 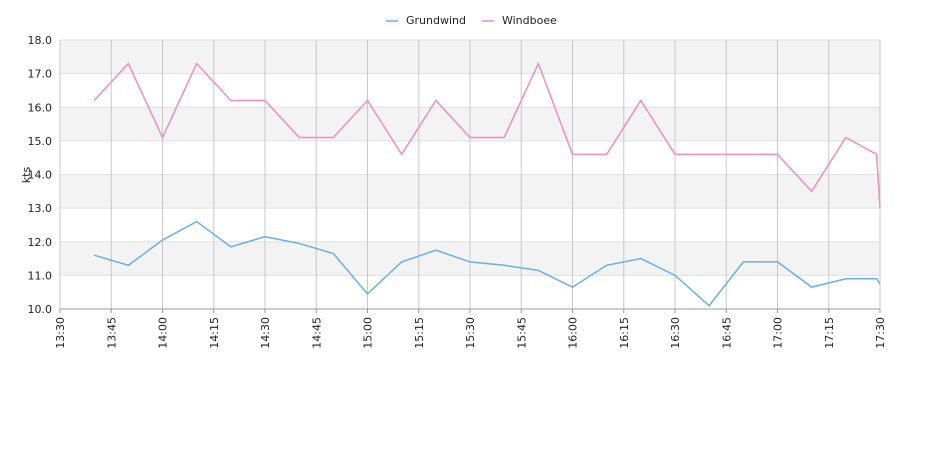 I want to click on y-axis-label: kts, so click(x=26, y=175).